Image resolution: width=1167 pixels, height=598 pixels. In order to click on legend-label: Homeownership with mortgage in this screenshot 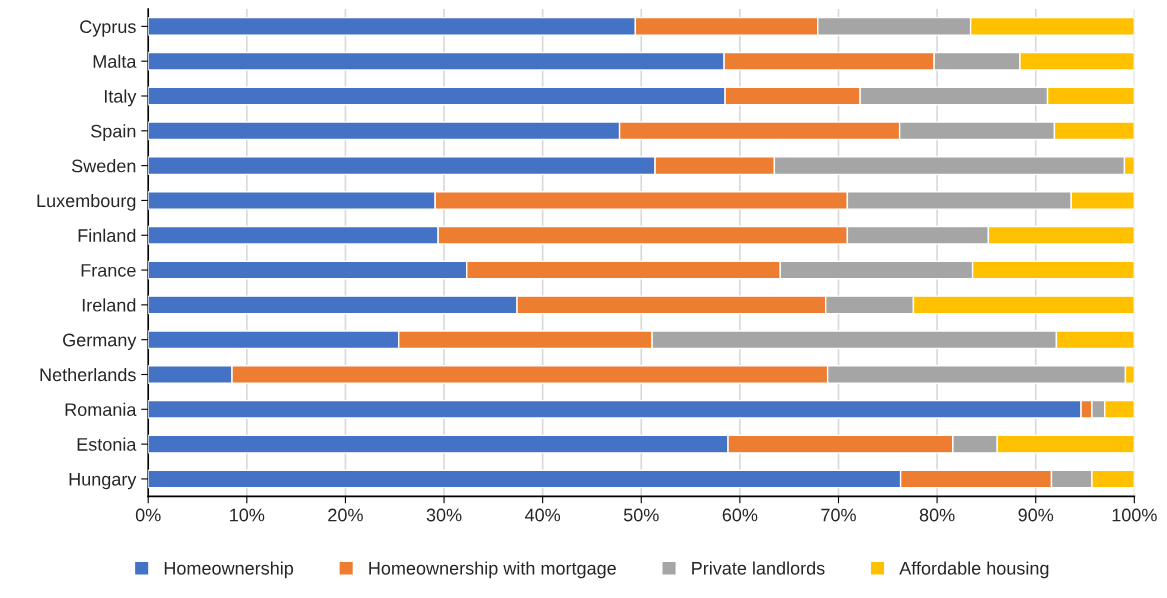, I will do `click(492, 570)`.